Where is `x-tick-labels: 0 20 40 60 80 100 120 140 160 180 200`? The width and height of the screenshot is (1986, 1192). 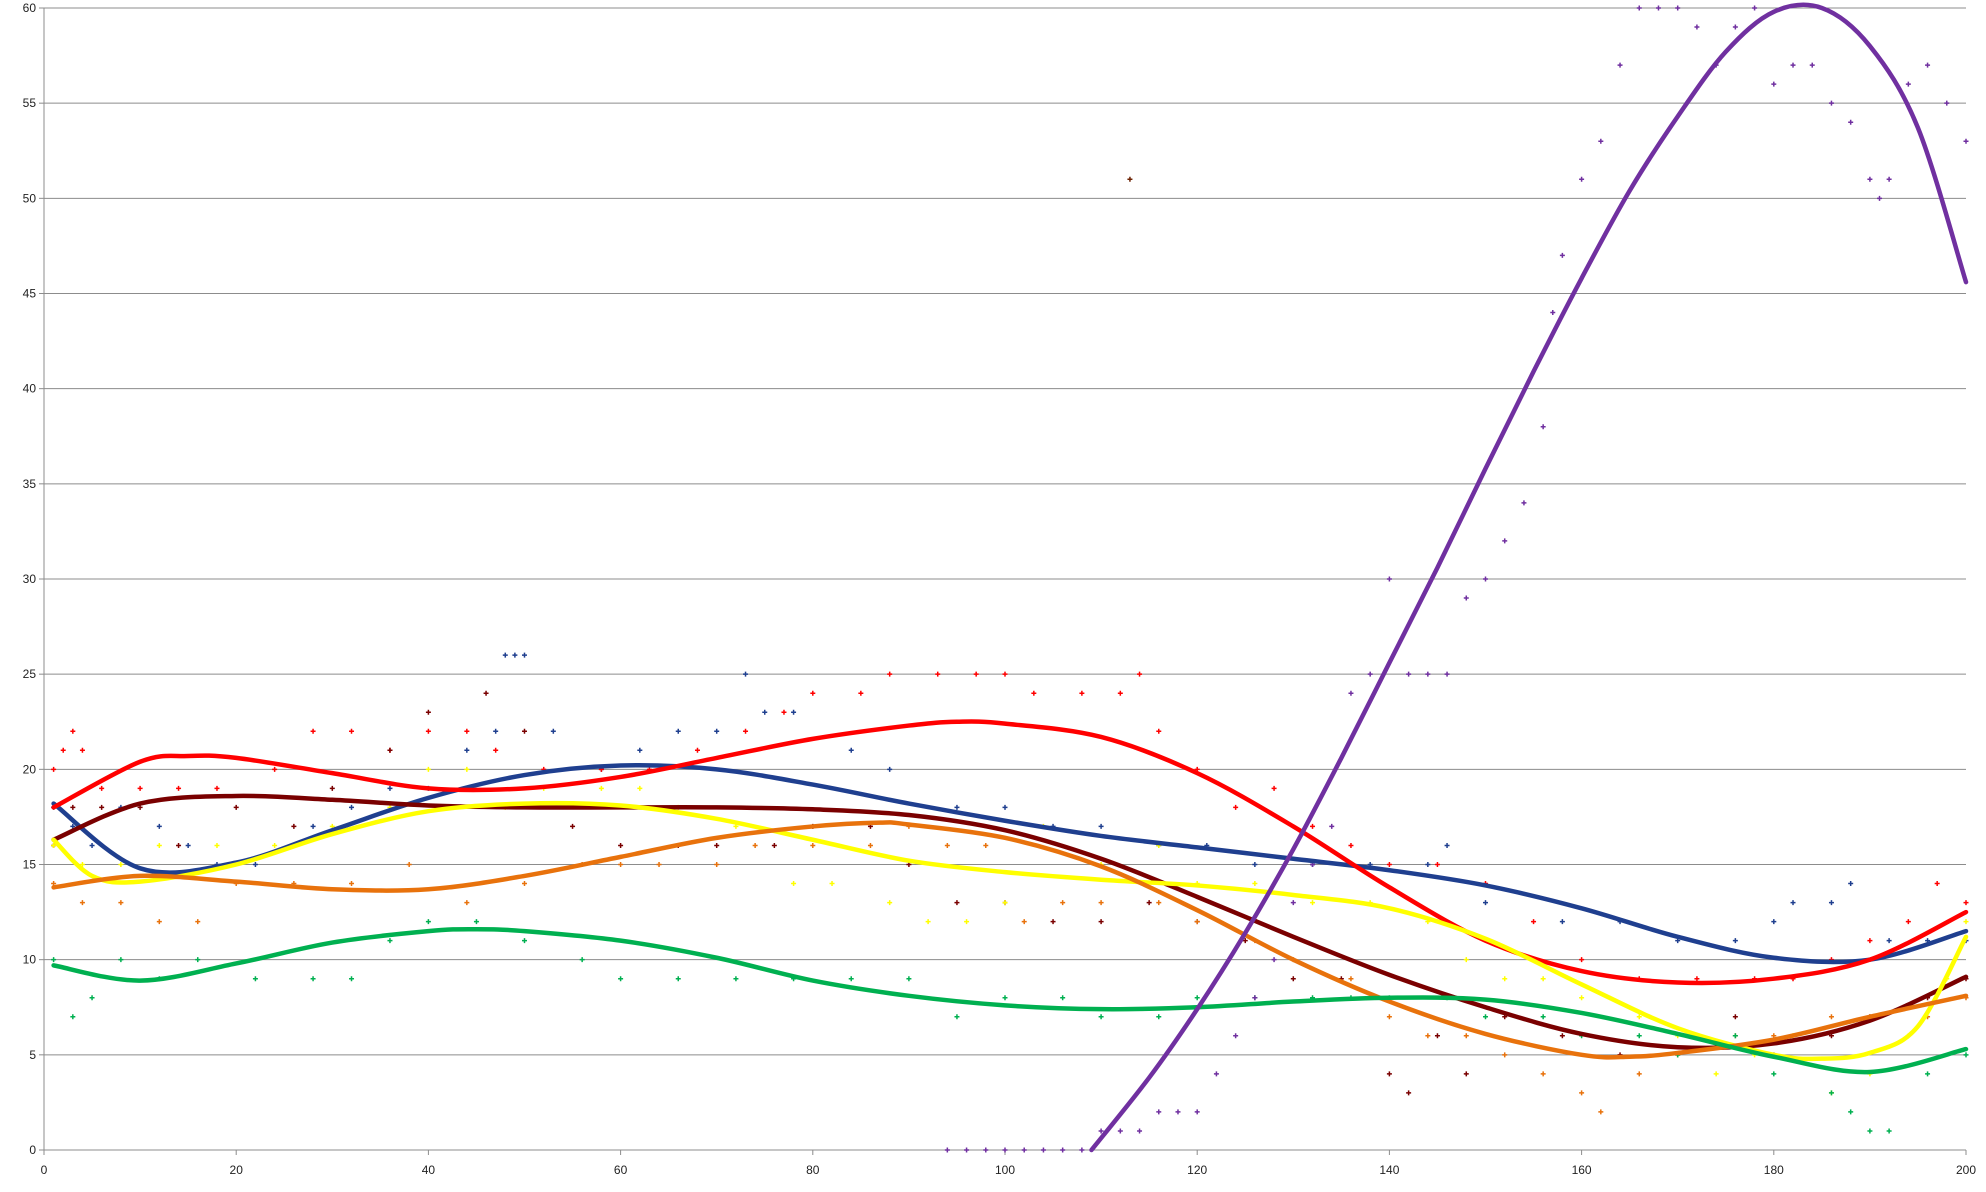
x-tick-labels: 0 20 40 60 80 100 120 140 160 180 200 is located at coordinates (1009, 1170).